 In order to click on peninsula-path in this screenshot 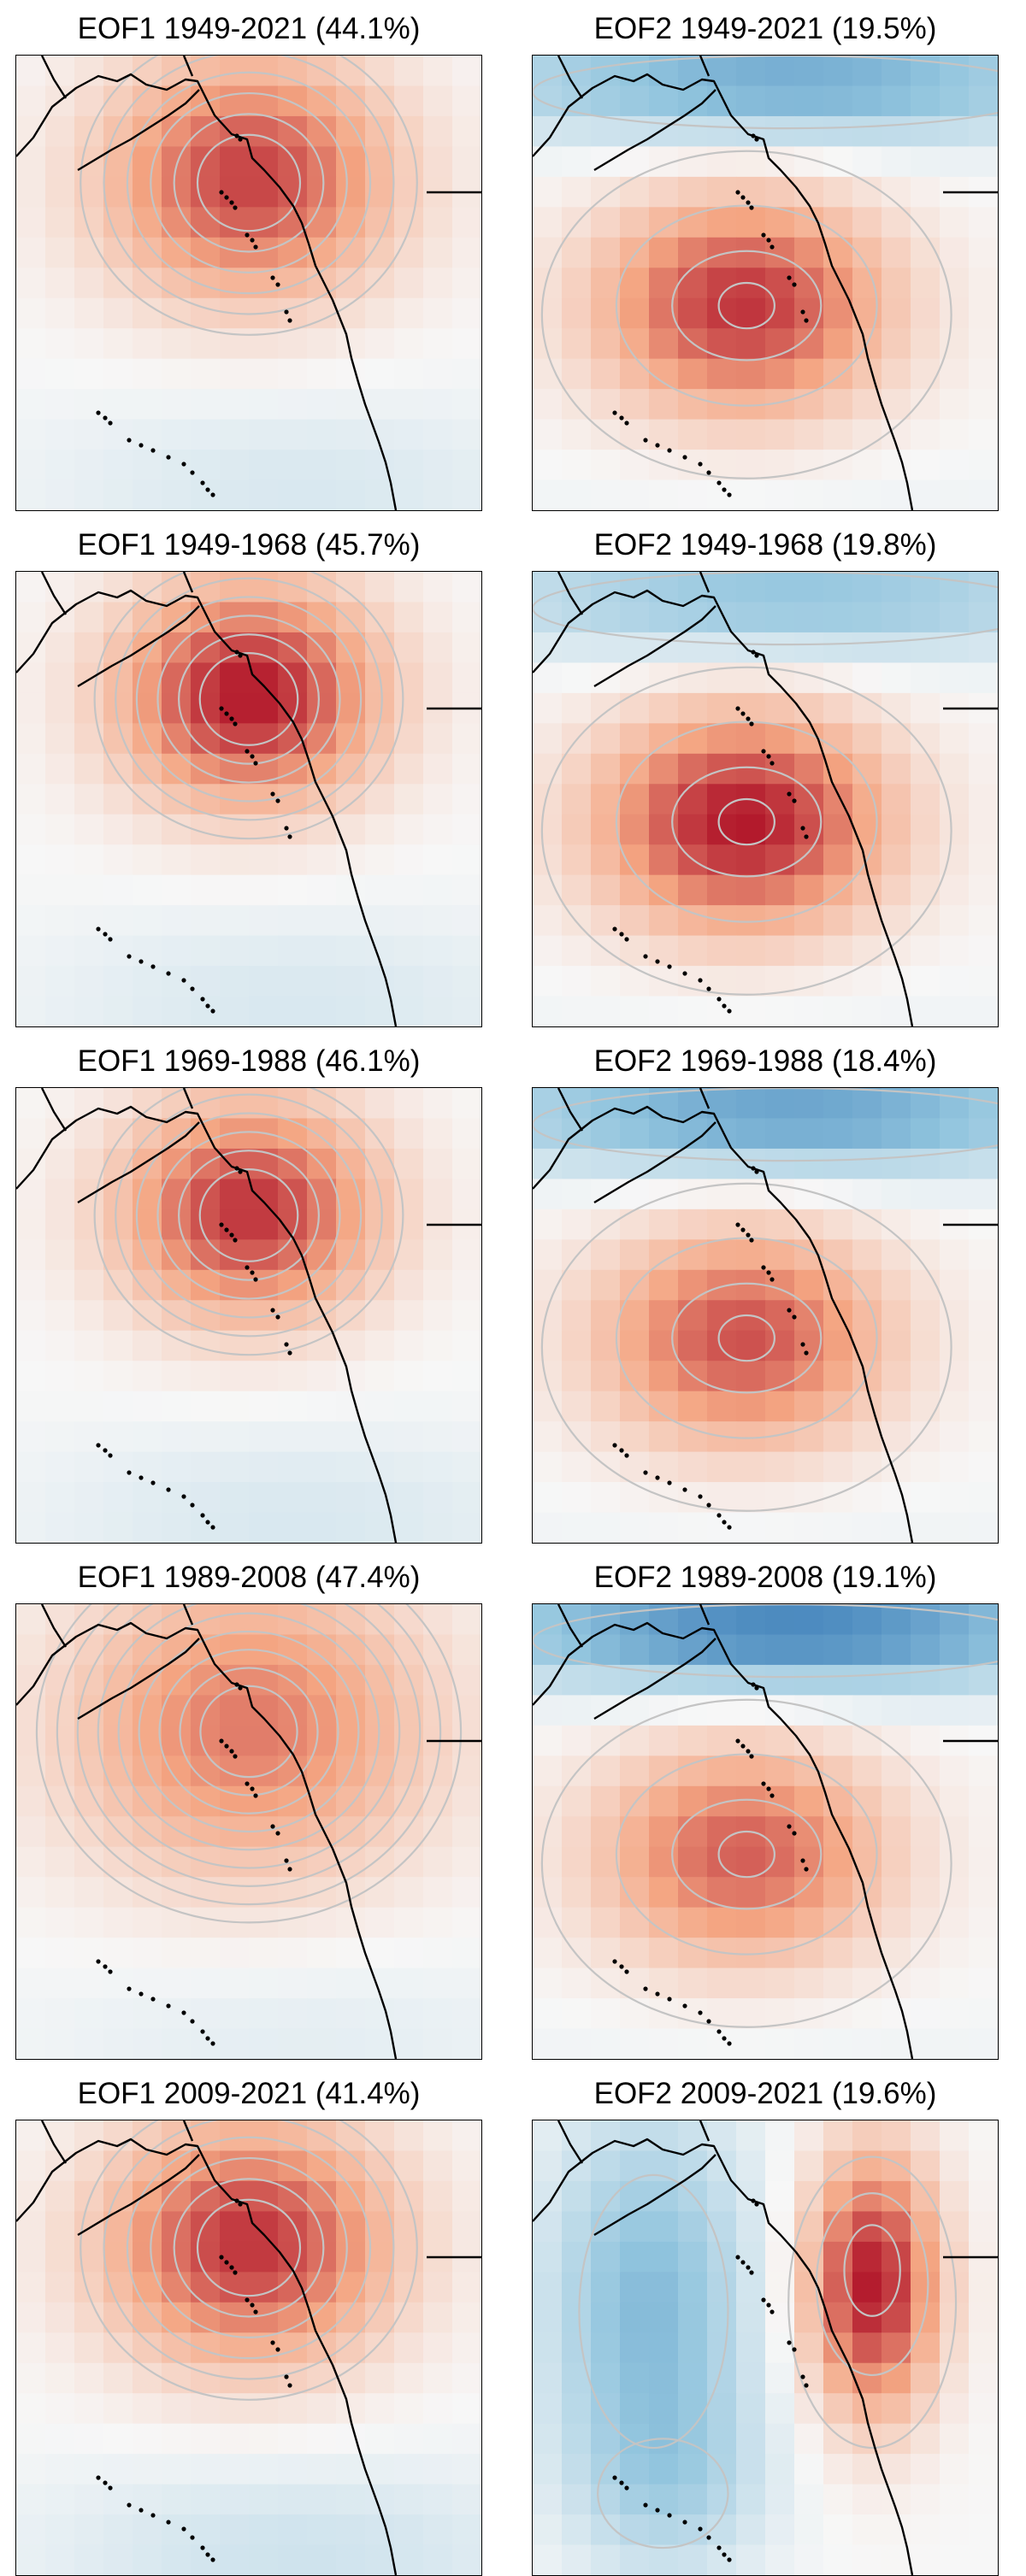, I will do `click(654, 2195)`.